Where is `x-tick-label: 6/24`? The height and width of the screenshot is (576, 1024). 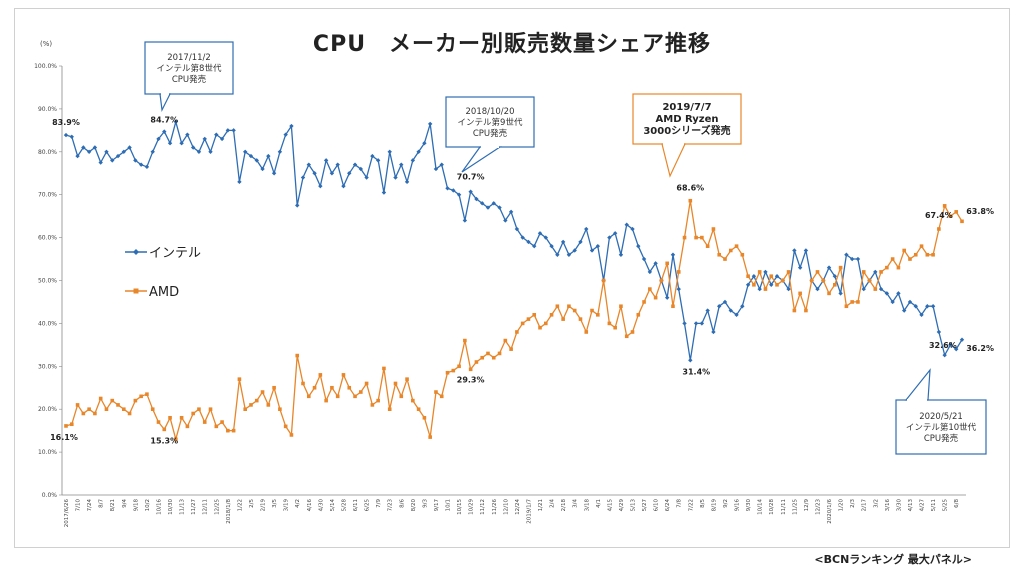
x-tick-label: 6/24 is located at coordinates (668, 505).